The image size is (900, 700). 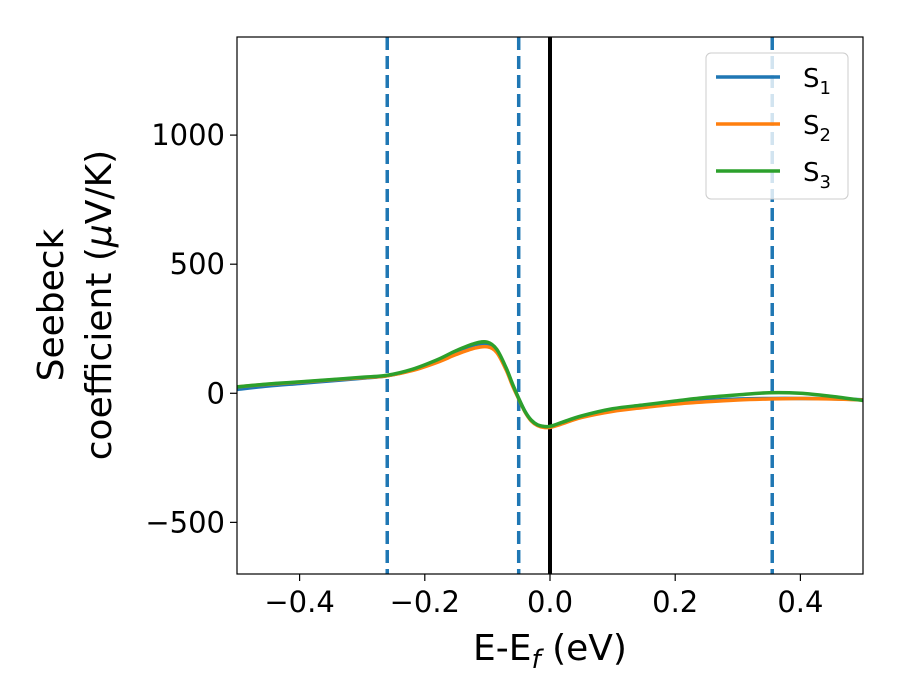 I want to click on x-tick-label: 0.0, so click(x=550, y=602).